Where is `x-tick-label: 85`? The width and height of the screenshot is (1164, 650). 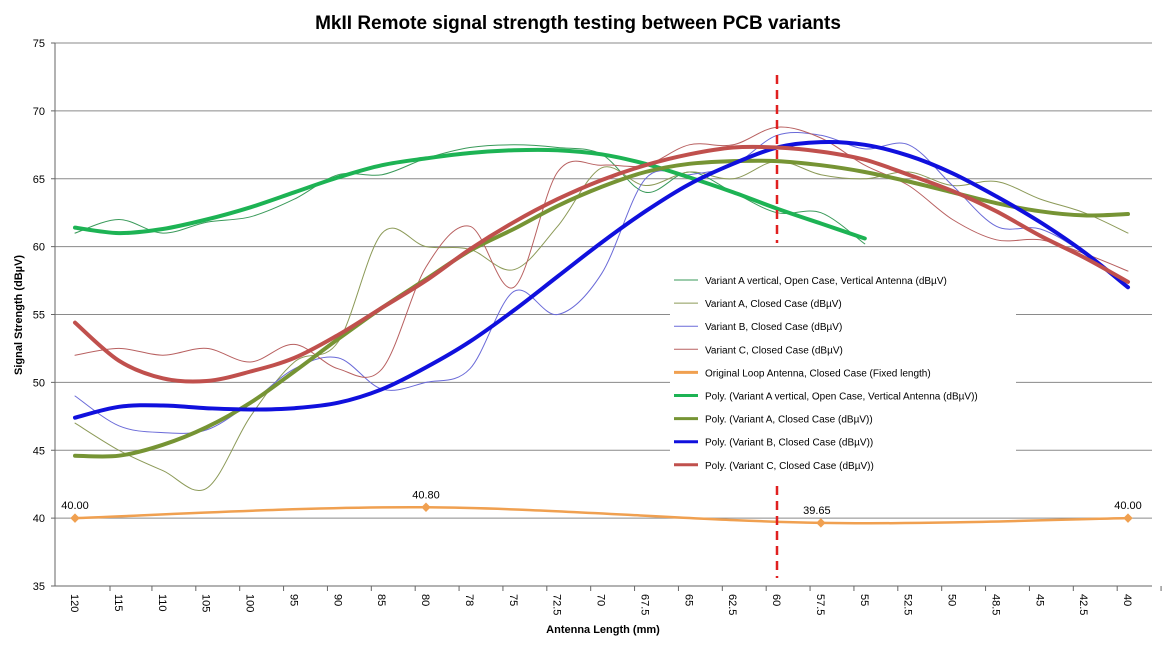 x-tick-label: 85 is located at coordinates (381, 600).